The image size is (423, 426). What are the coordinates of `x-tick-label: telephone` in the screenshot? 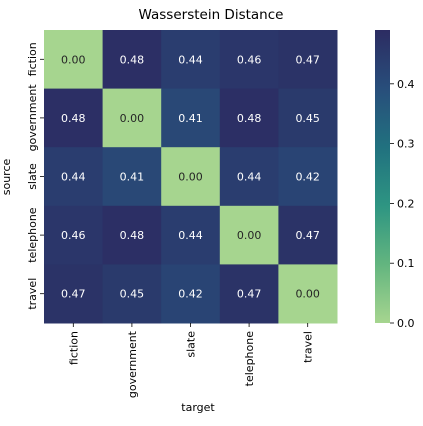 It's located at (249, 359).